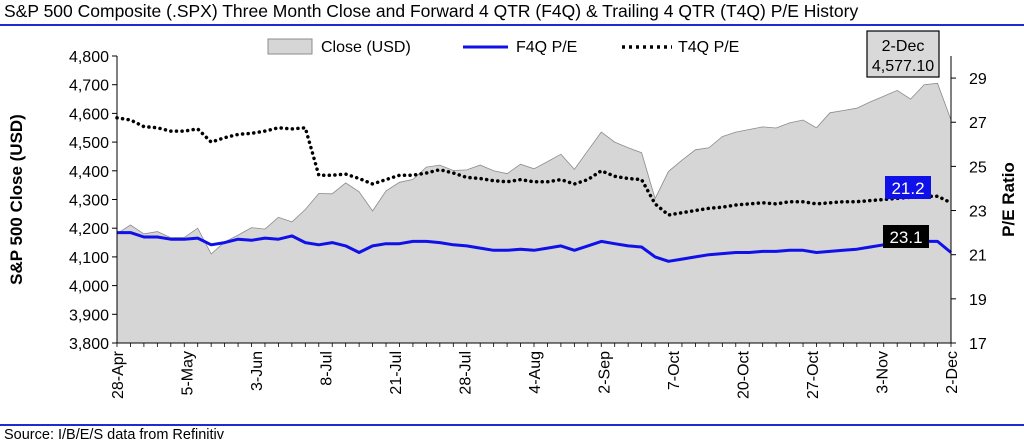 Image resolution: width=1024 pixels, height=448 pixels. I want to click on y-tick-label: 4,700, so click(89, 86).